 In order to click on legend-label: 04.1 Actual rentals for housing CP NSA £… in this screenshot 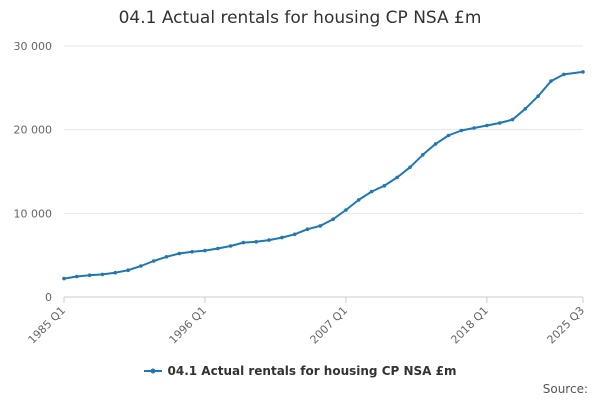, I will do `click(312, 371)`.